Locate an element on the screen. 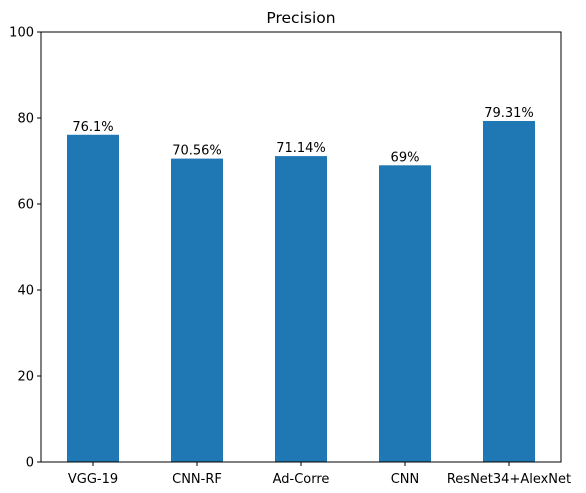  x-tick-label: ResNet34+AlexNet is located at coordinates (509, 479).